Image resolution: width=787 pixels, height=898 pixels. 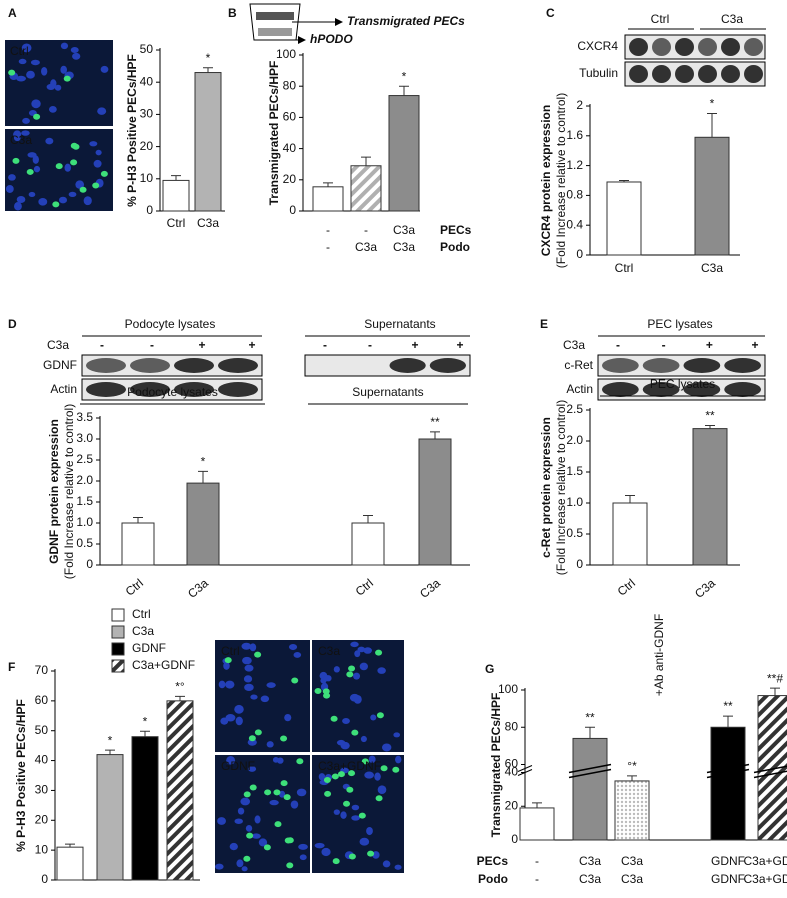 I want to click on y-tick-label: 2, so click(x=579, y=105).